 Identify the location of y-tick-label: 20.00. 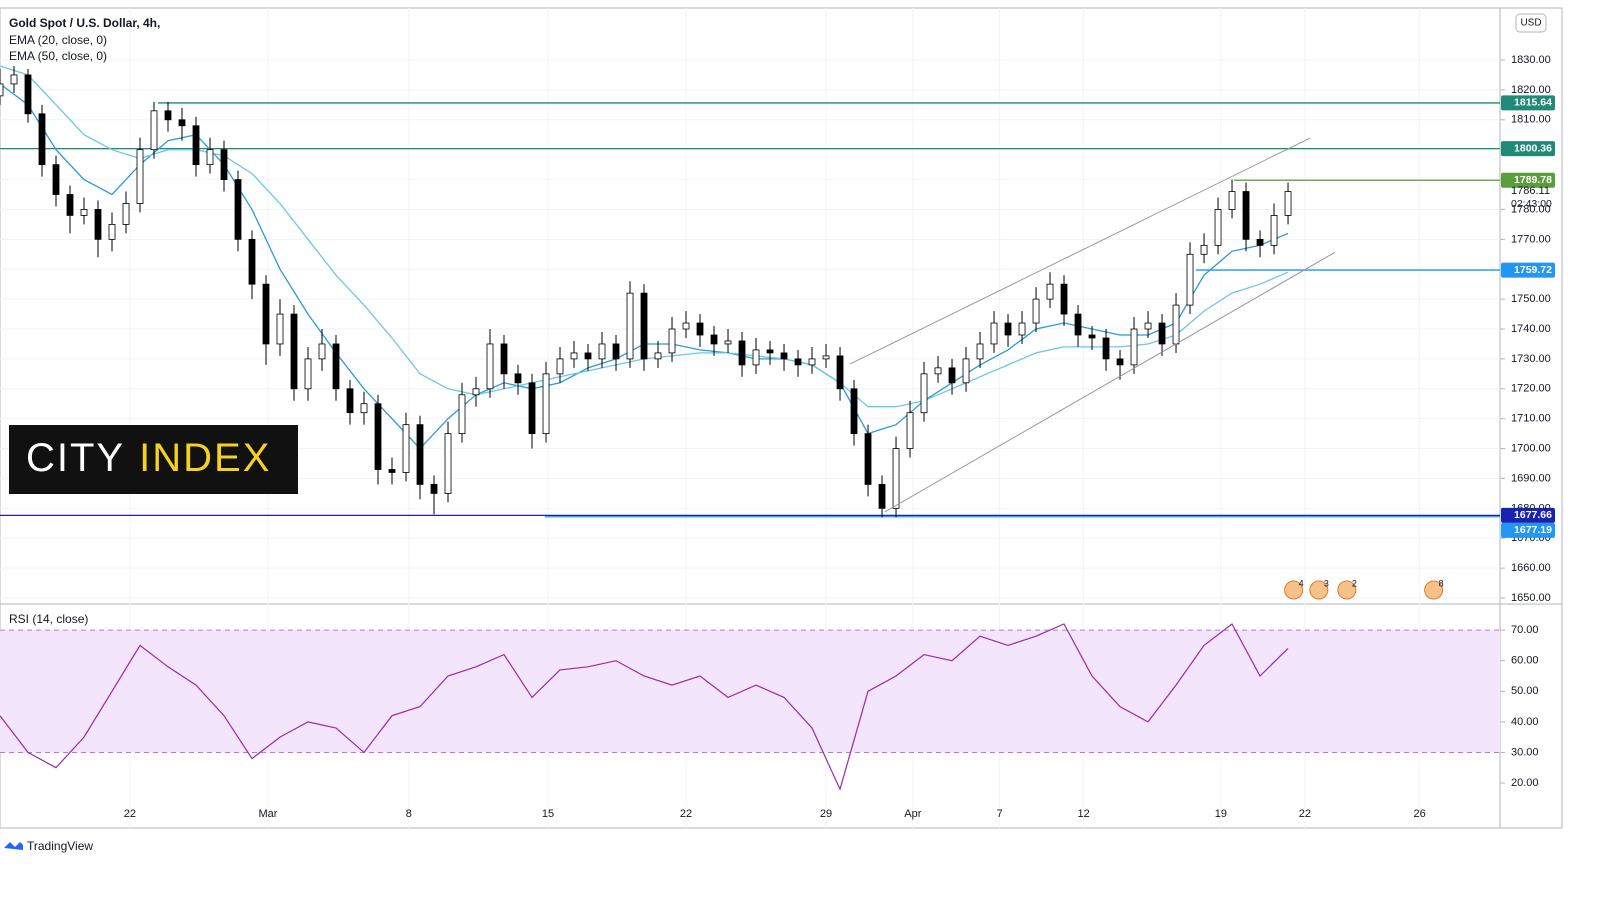
(1525, 783).